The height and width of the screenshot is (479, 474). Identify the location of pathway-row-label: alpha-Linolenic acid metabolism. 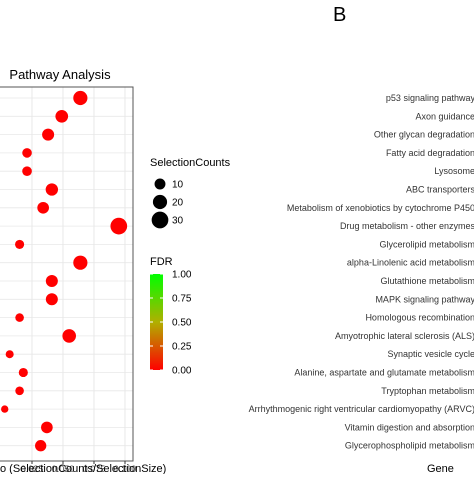
(410, 263).